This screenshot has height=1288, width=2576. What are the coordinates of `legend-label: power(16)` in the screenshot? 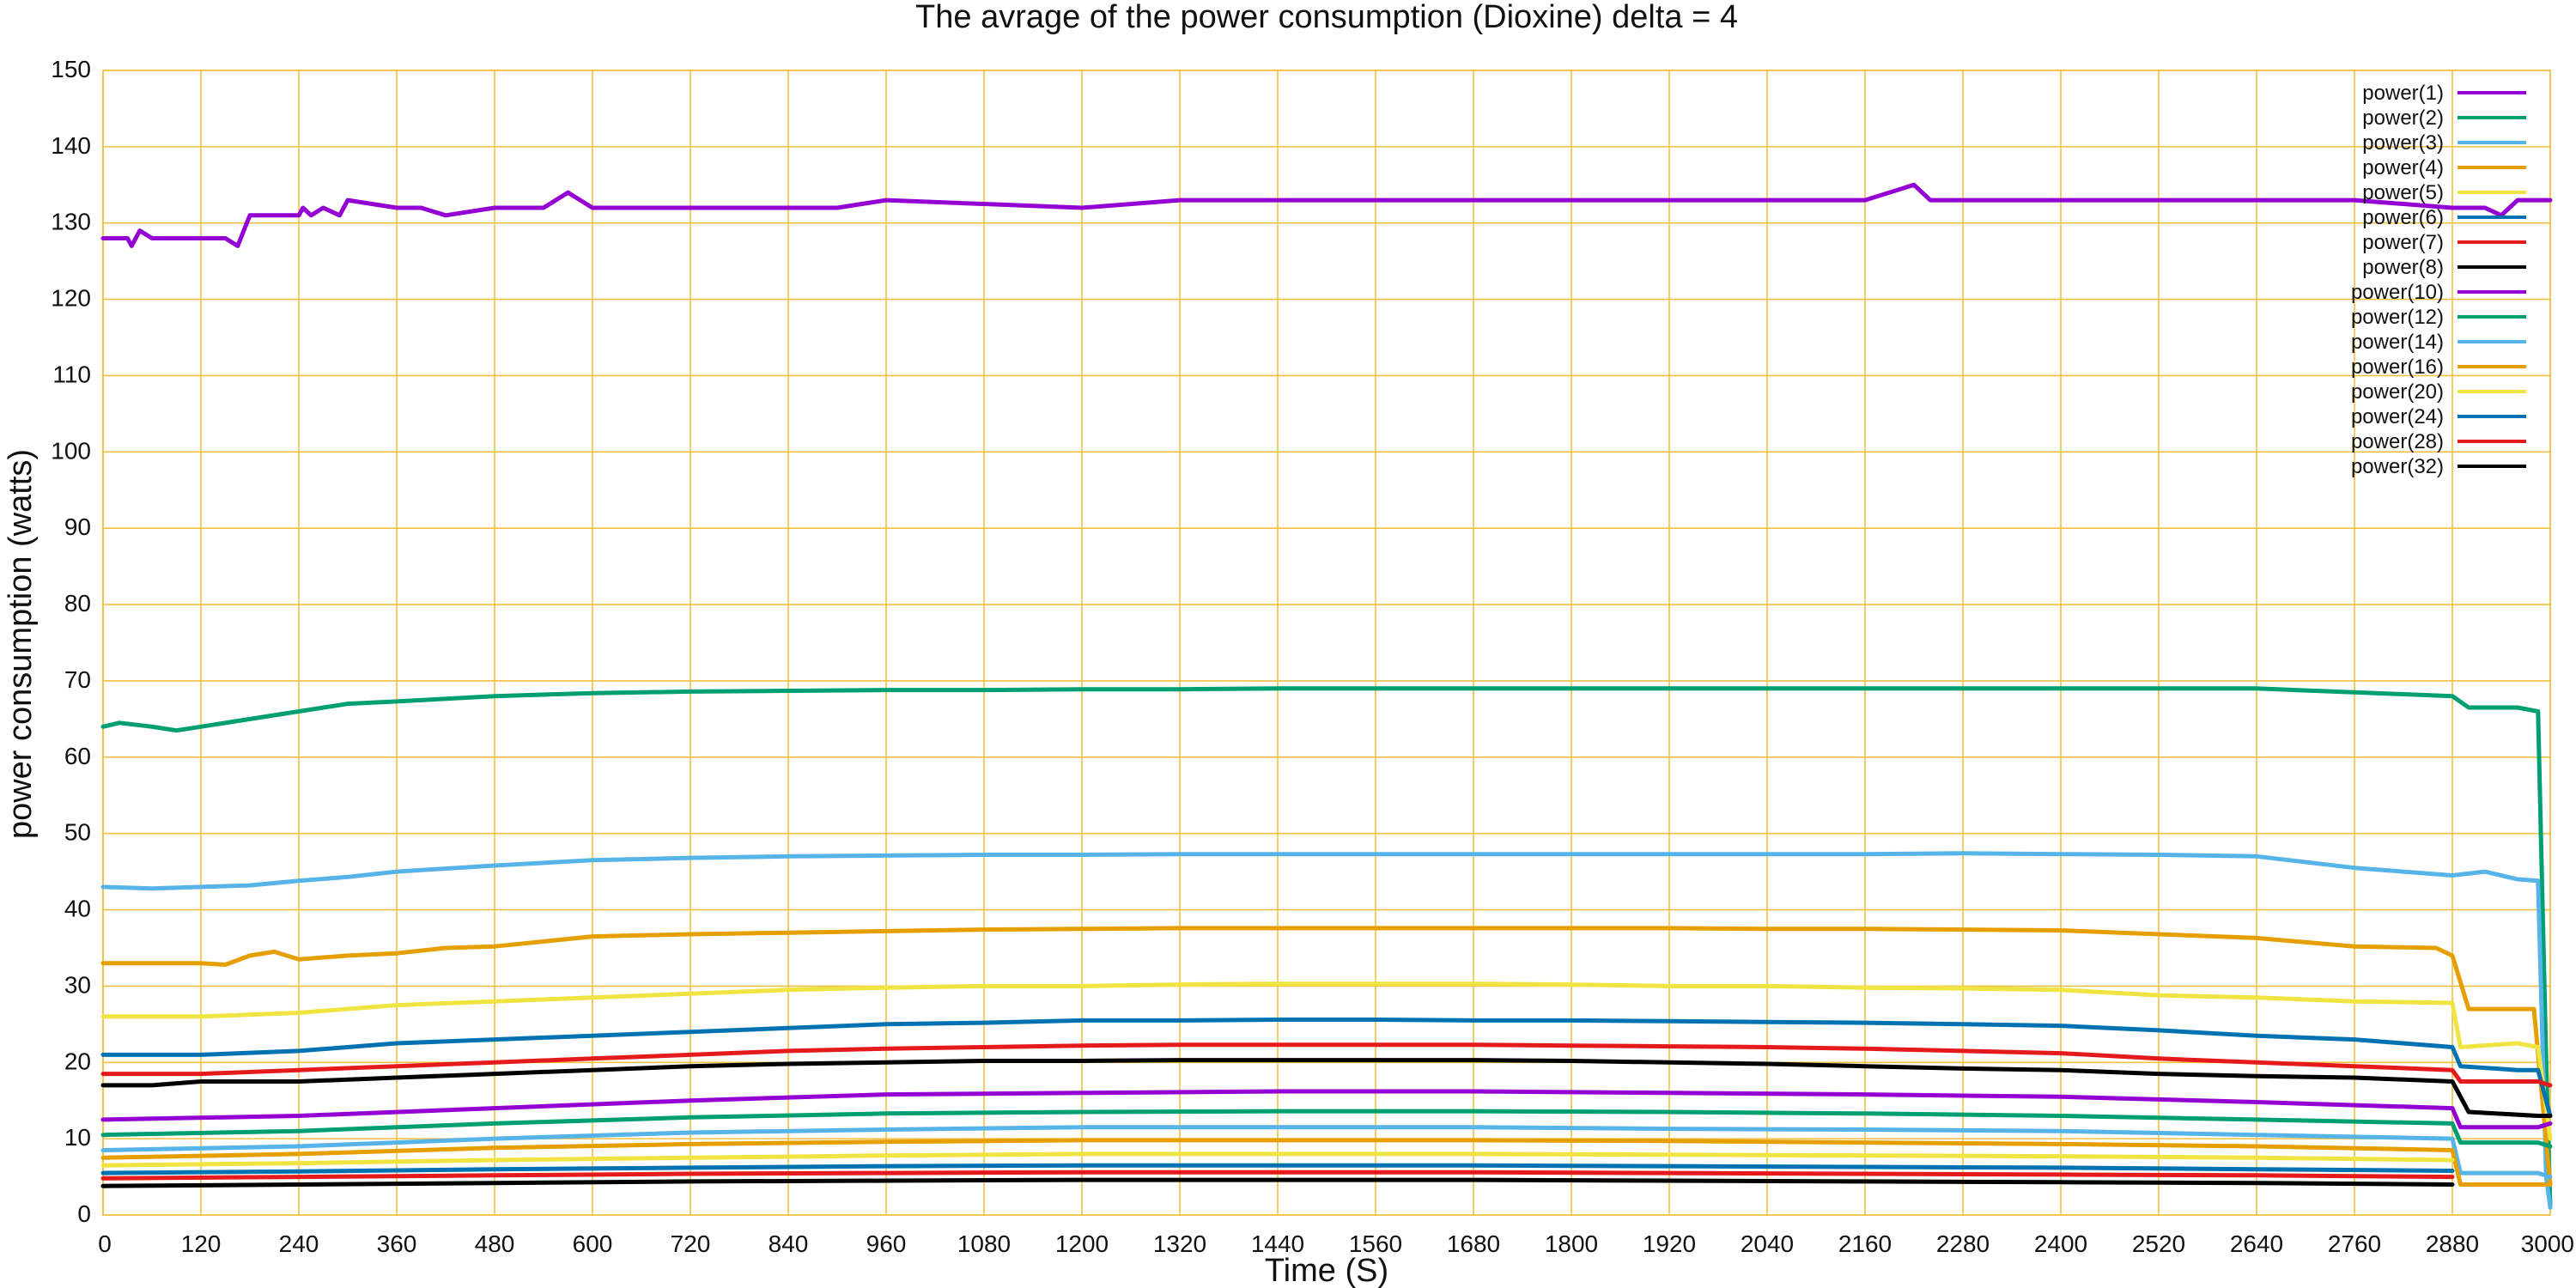 It's located at (2397, 367).